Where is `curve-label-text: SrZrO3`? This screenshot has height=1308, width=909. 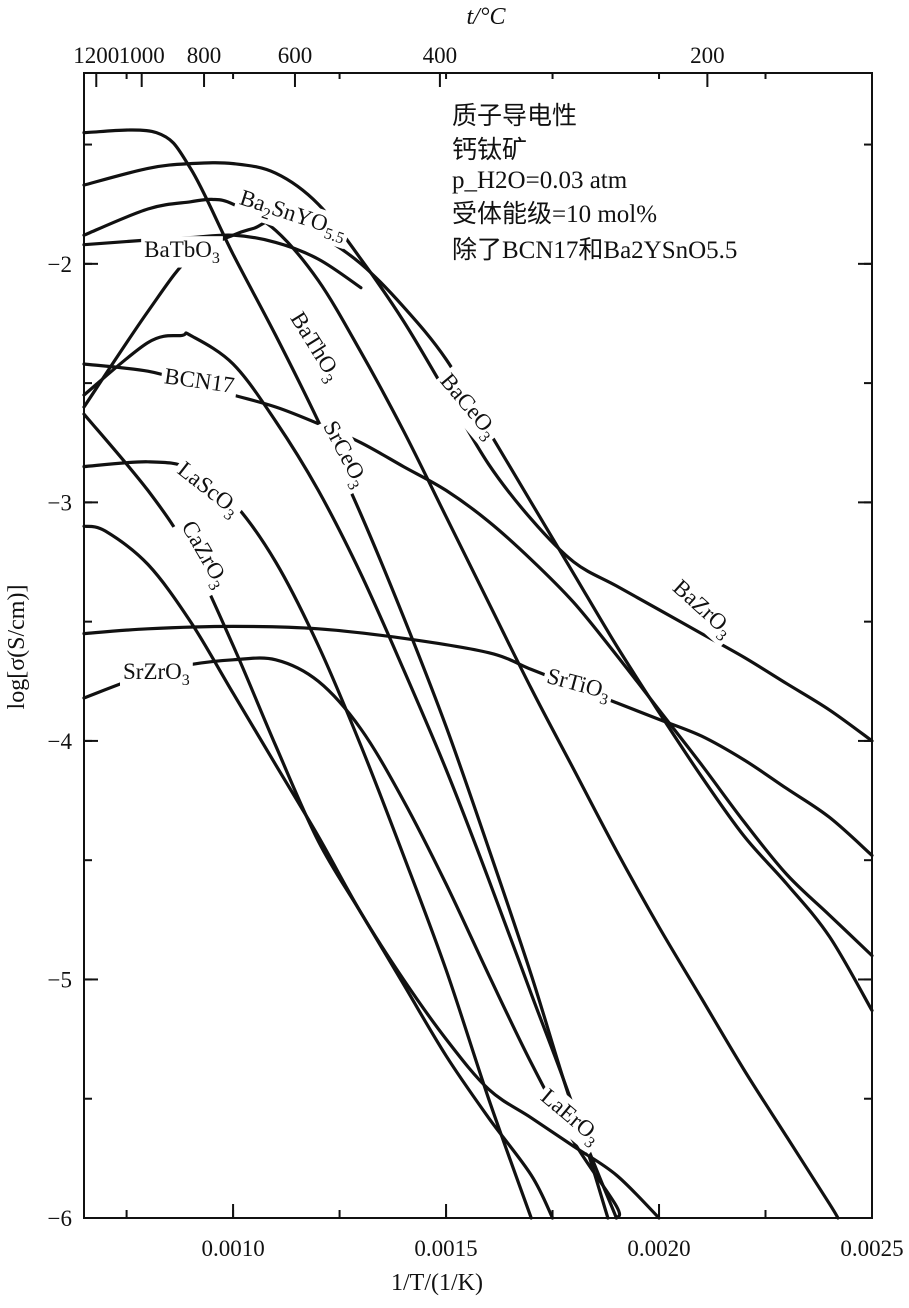
curve-label-text: SrZrO3 is located at coordinates (156, 673).